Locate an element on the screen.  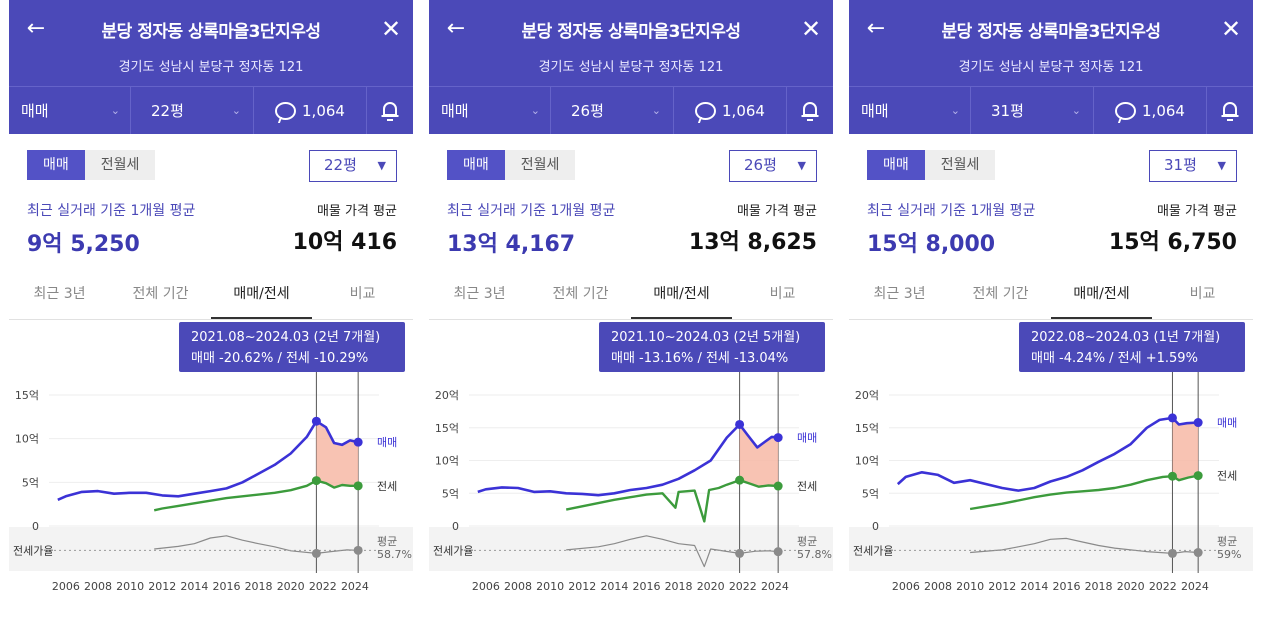
x-tick-label: 2018 is located at coordinates (259, 586).